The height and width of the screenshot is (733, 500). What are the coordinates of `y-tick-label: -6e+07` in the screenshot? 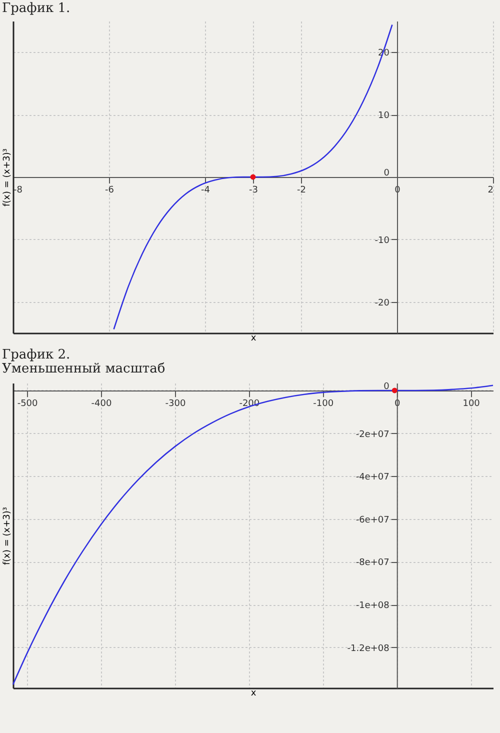 It's located at (373, 520).